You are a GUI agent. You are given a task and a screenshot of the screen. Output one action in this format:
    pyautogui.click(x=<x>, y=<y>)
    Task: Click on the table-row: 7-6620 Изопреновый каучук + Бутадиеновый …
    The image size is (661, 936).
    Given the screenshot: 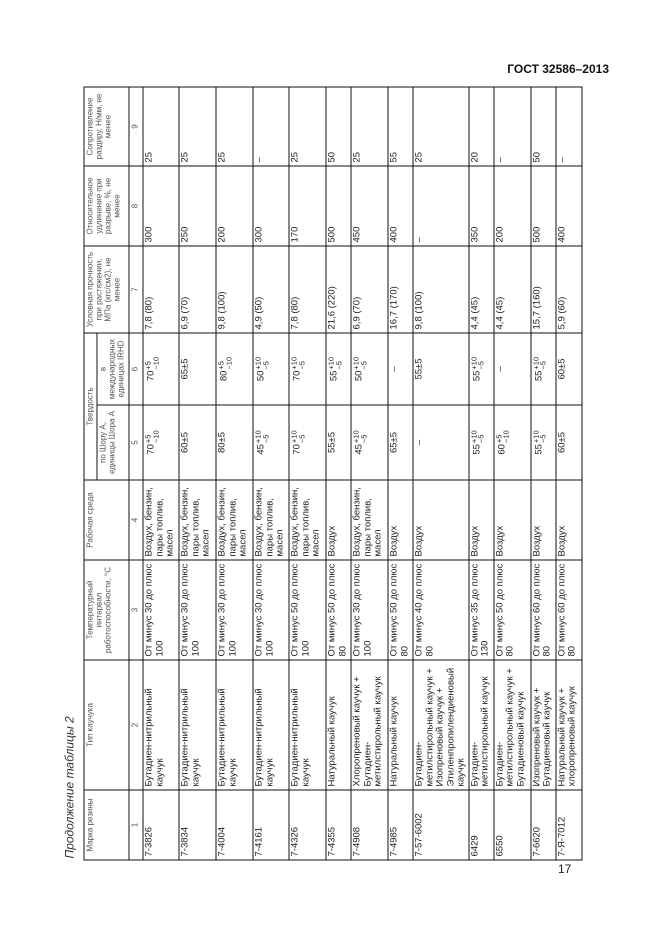 What is the action you would take?
    pyautogui.click(x=542, y=473)
    